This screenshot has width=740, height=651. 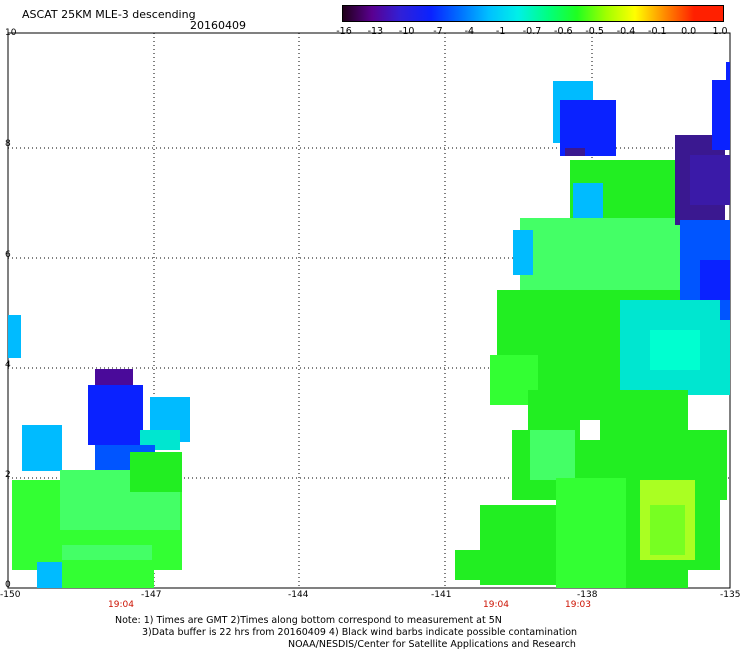 What do you see at coordinates (218, 25) in the screenshot?
I see `product-date: 20160409` at bounding box center [218, 25].